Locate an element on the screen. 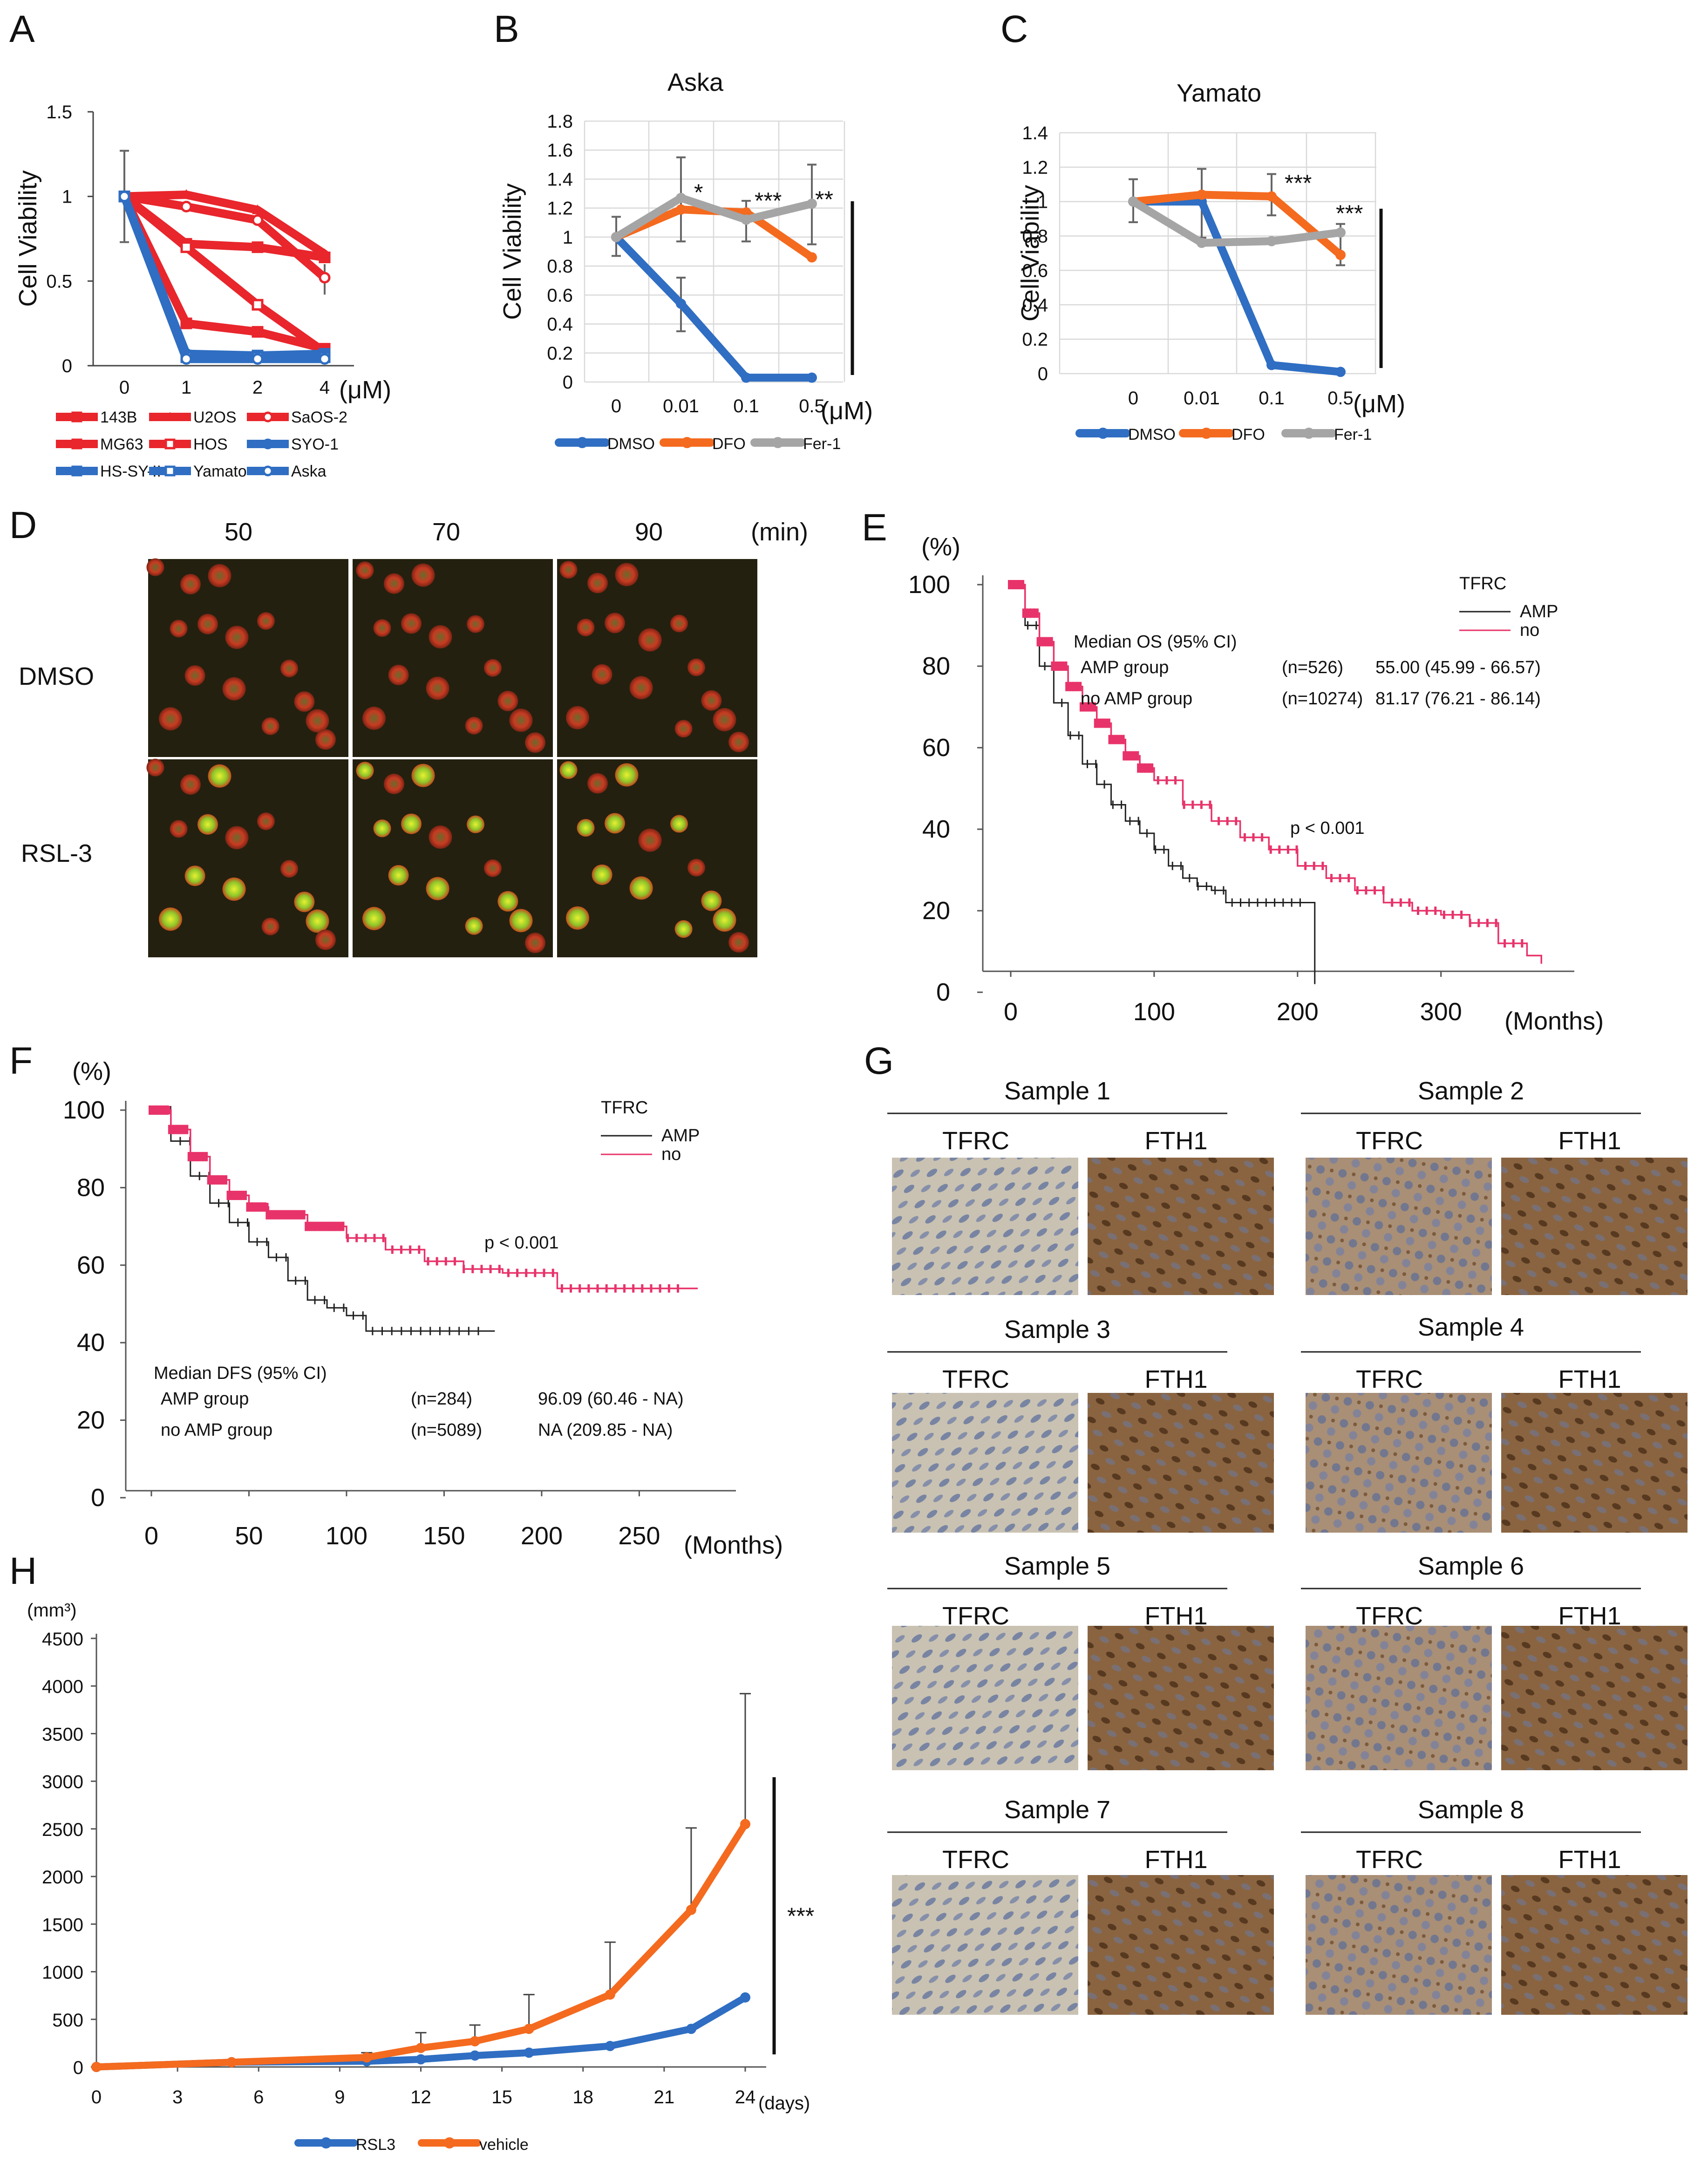  x-tick-label: 0.01 is located at coordinates (681, 406).